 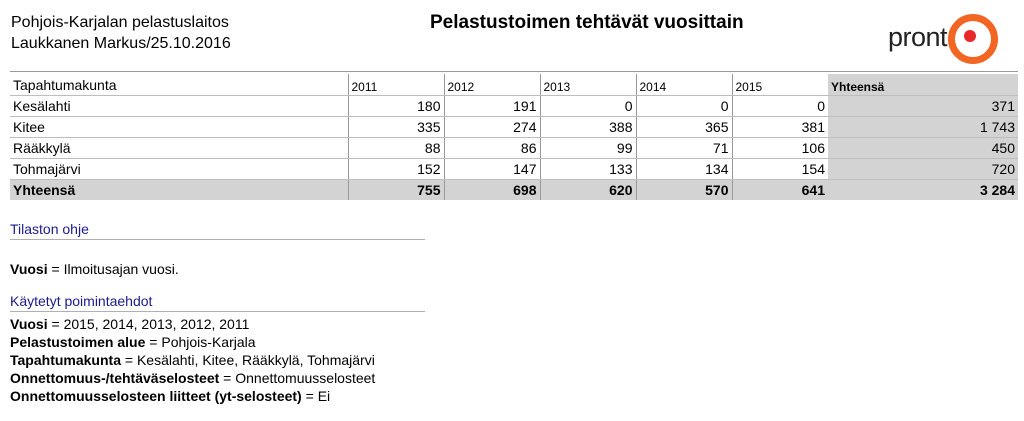 I want to click on criteria-item: Pelastustoimen alue = Pohjois-Karjala, so click(x=133, y=342).